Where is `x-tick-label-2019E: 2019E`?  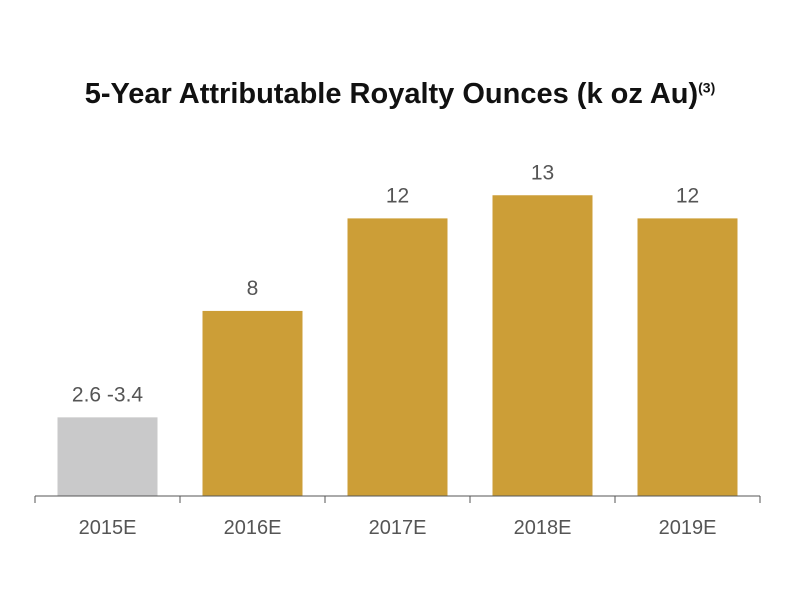
x-tick-label-2019E: 2019E is located at coordinates (688, 528).